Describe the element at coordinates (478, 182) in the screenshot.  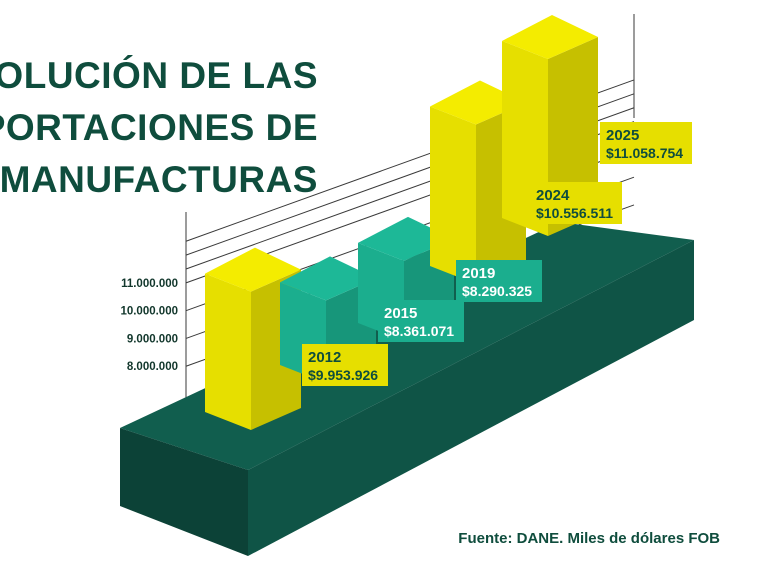
I see `bar-2024` at that location.